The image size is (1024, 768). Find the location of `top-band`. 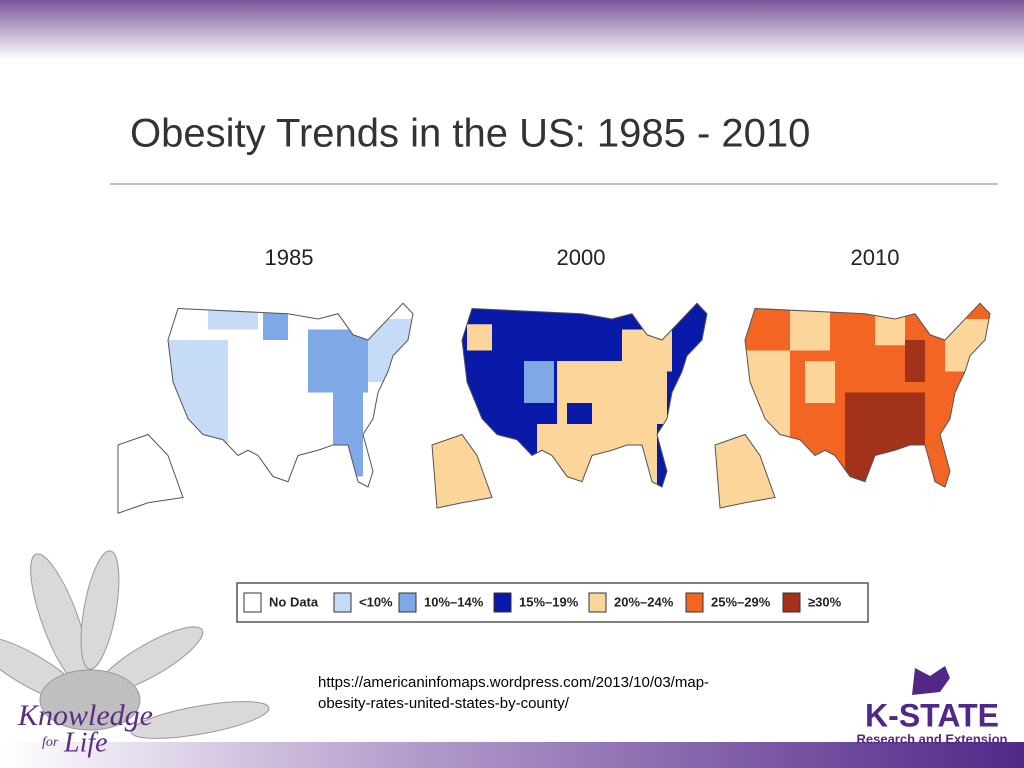

top-band is located at coordinates (512, 30).